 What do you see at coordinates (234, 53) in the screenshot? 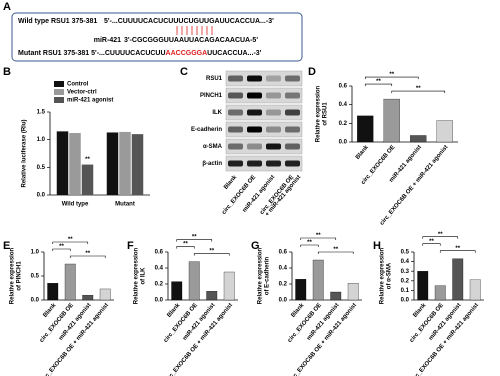
I see `mutant-sequence-end: UUCACCUA...-3'` at bounding box center [234, 53].